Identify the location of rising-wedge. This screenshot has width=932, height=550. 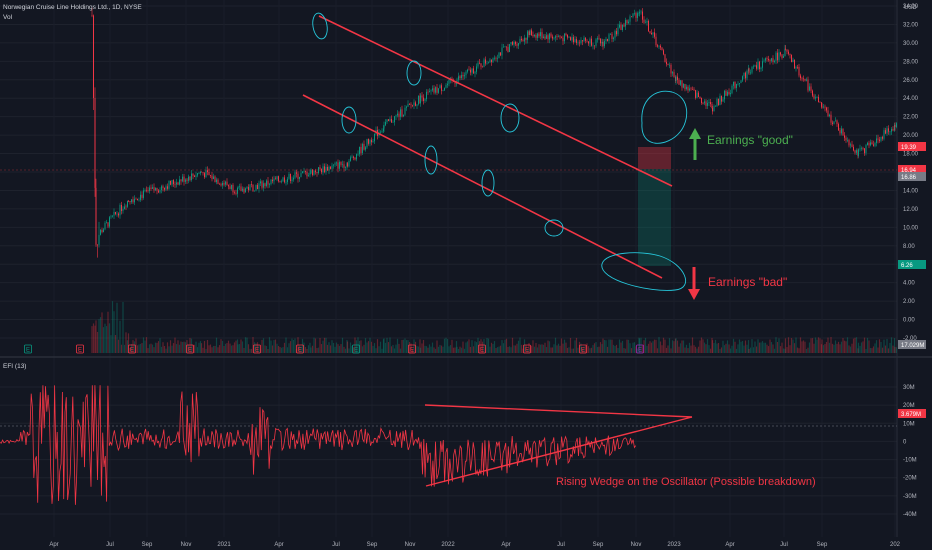
(558, 445).